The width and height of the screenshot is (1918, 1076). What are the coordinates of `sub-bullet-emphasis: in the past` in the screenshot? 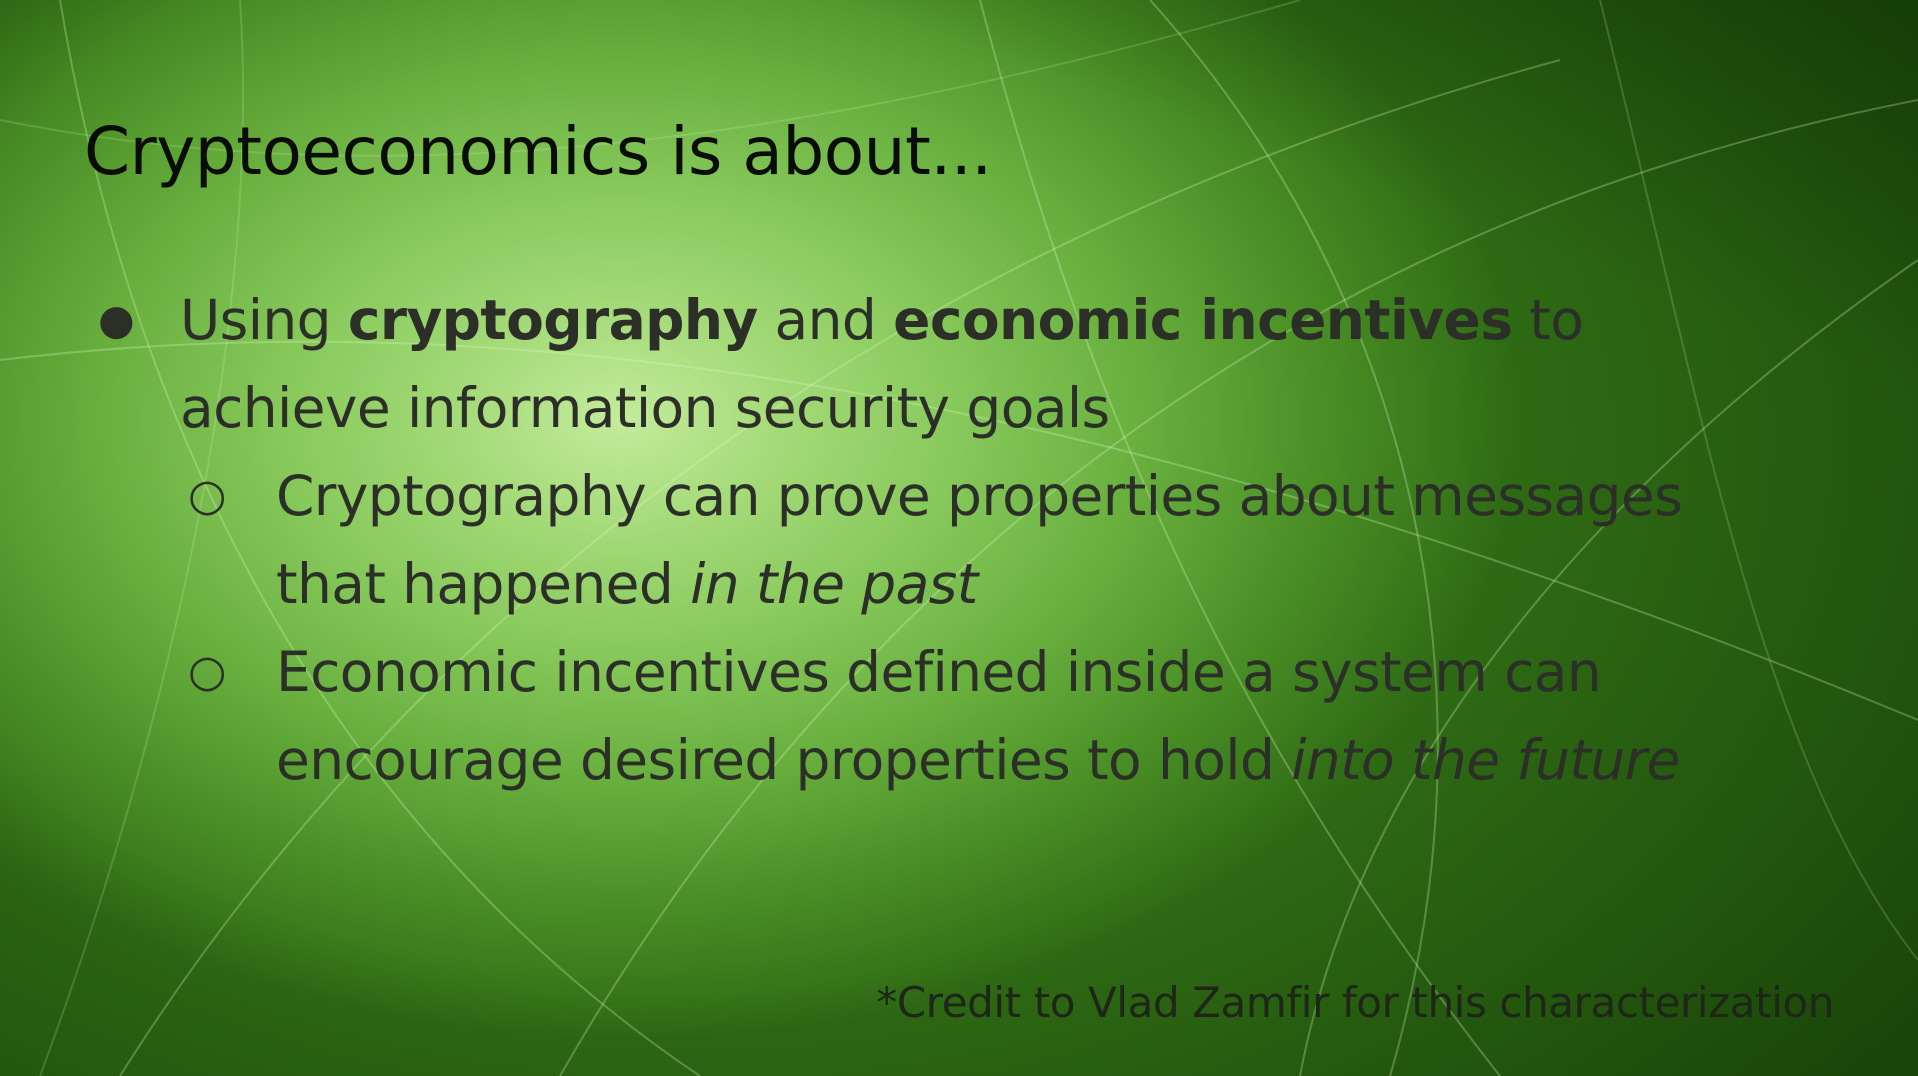 It's located at (834, 584).